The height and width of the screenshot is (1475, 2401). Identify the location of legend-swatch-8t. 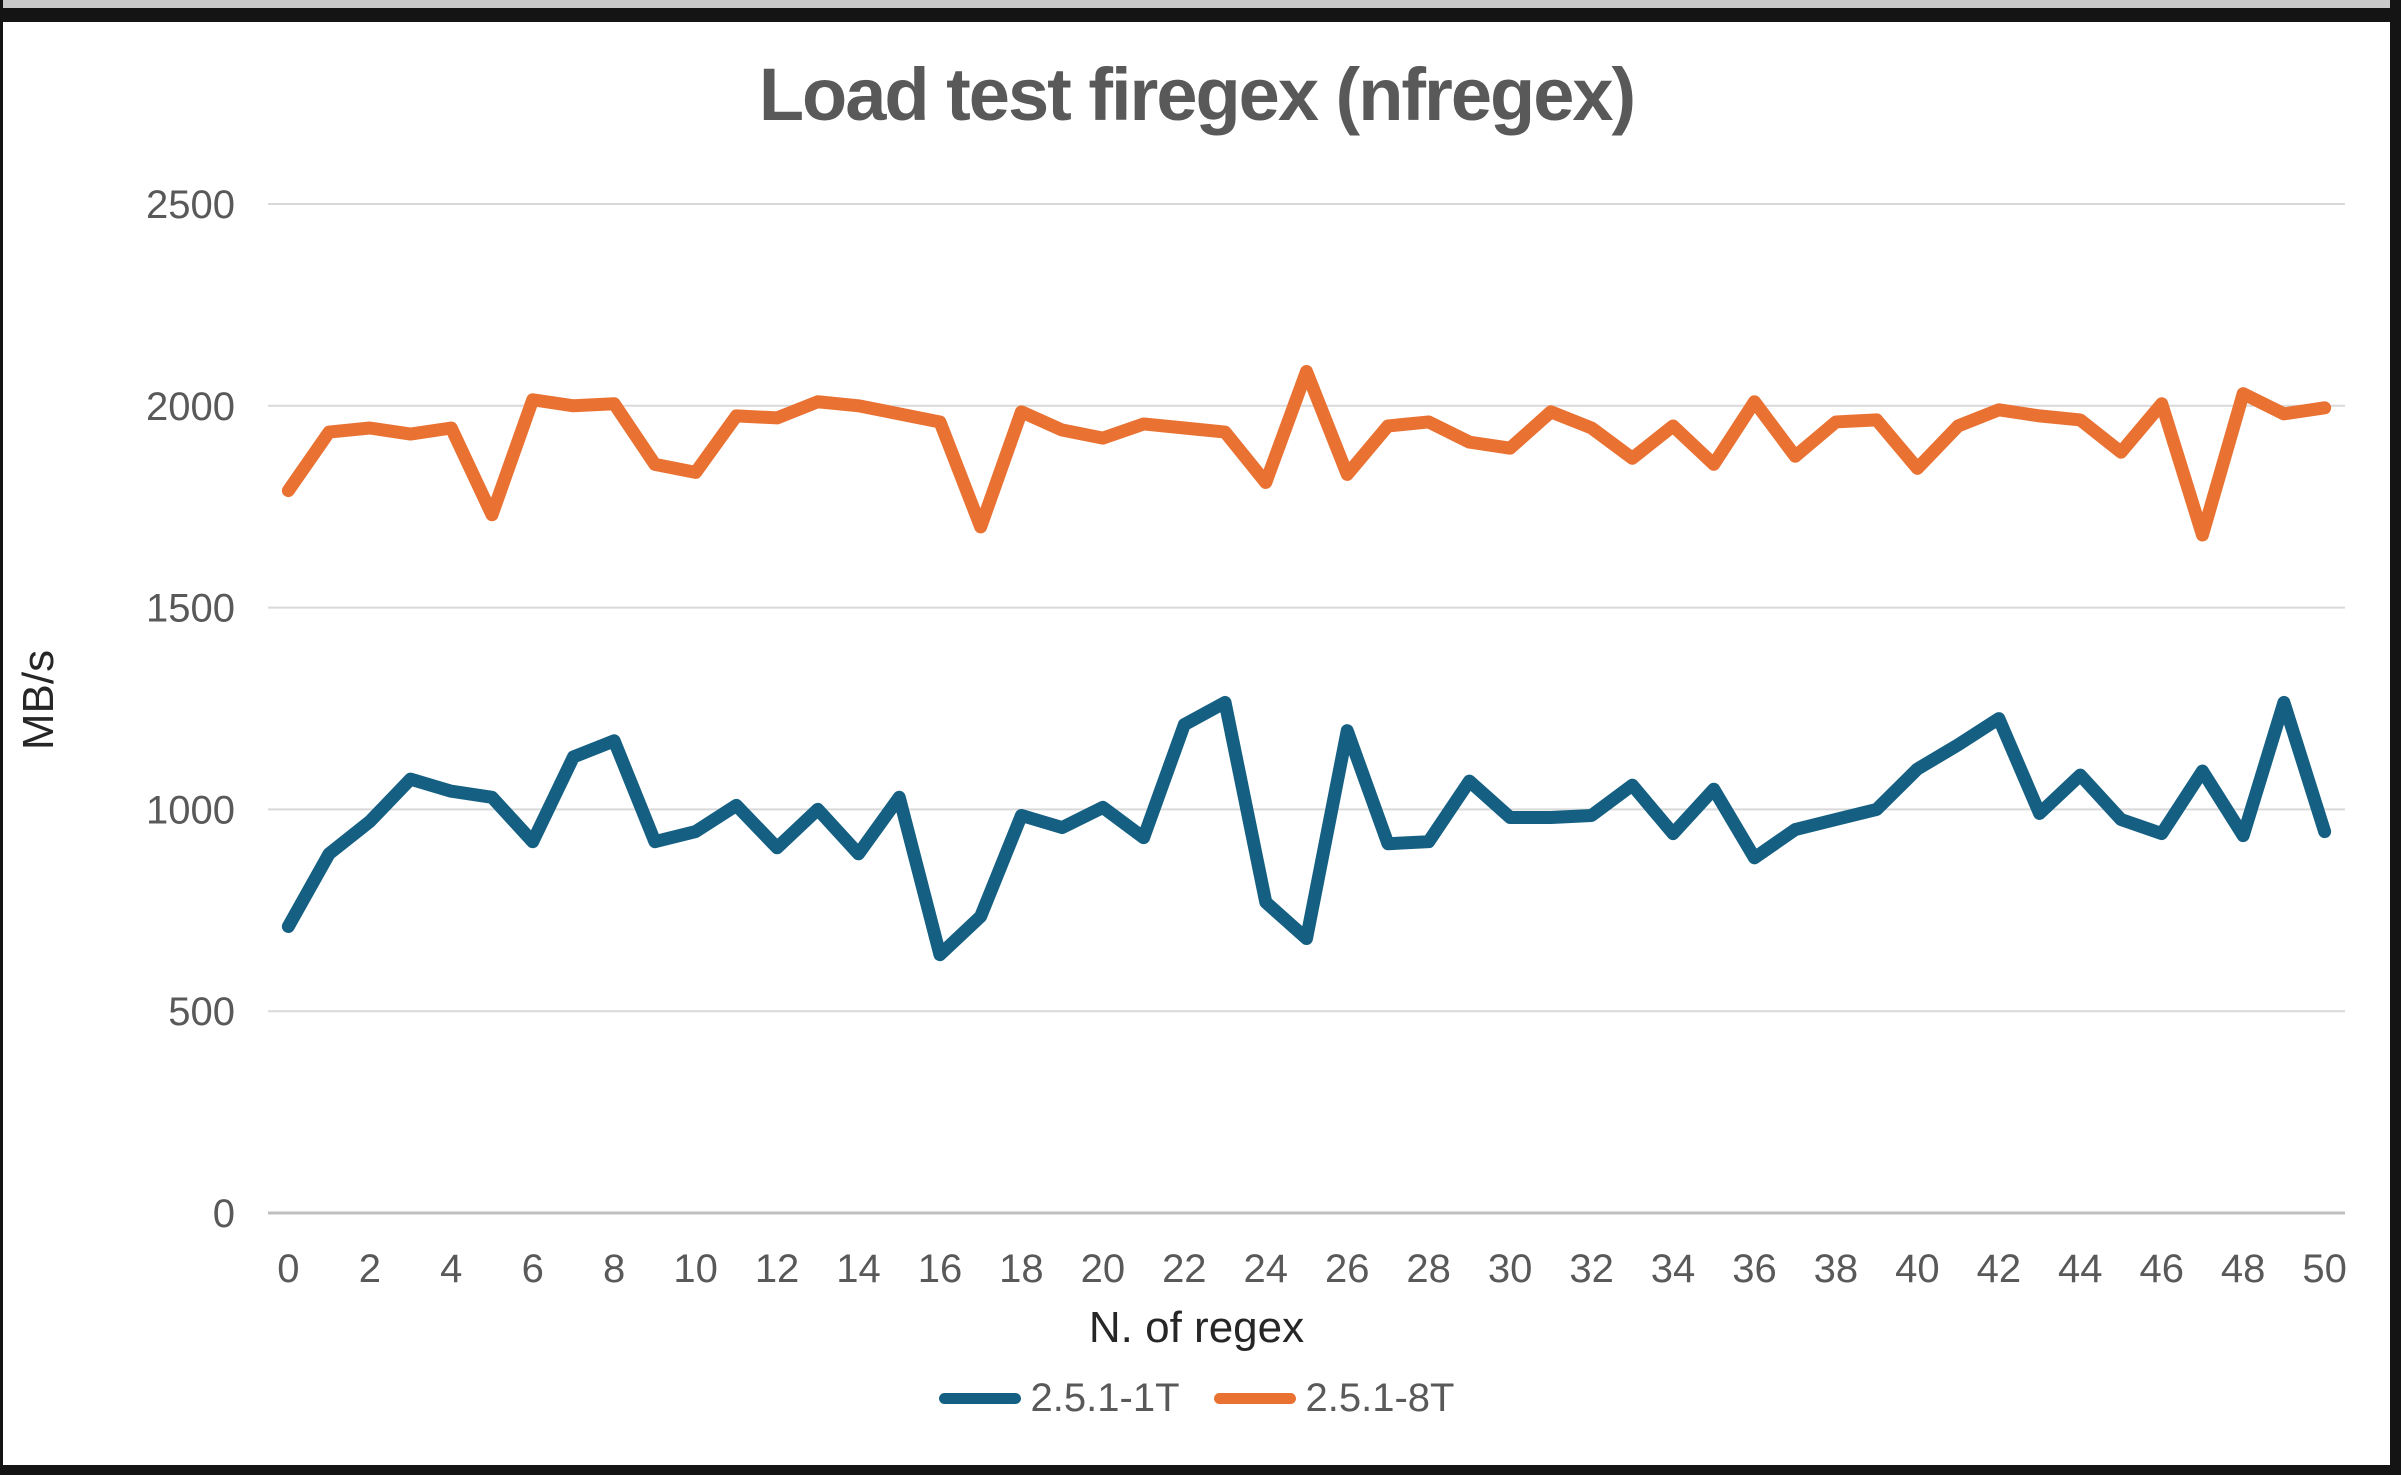
(1254, 1398).